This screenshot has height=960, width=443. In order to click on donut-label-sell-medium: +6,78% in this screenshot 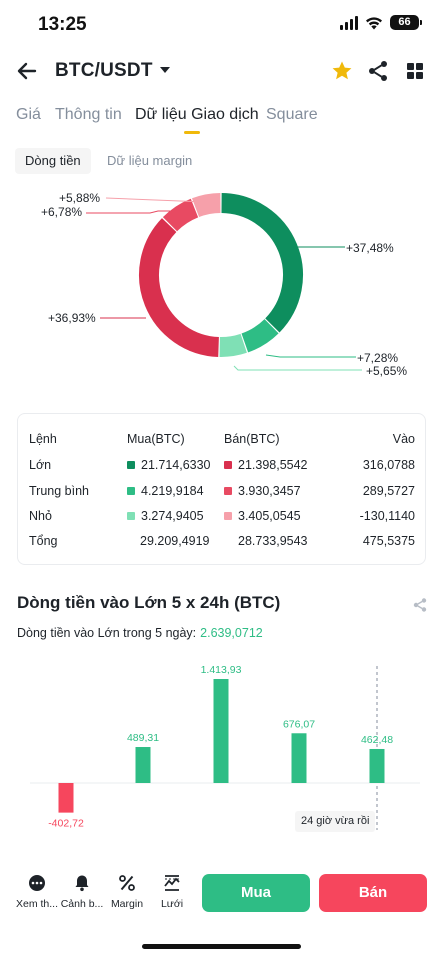, I will do `click(61, 212)`.